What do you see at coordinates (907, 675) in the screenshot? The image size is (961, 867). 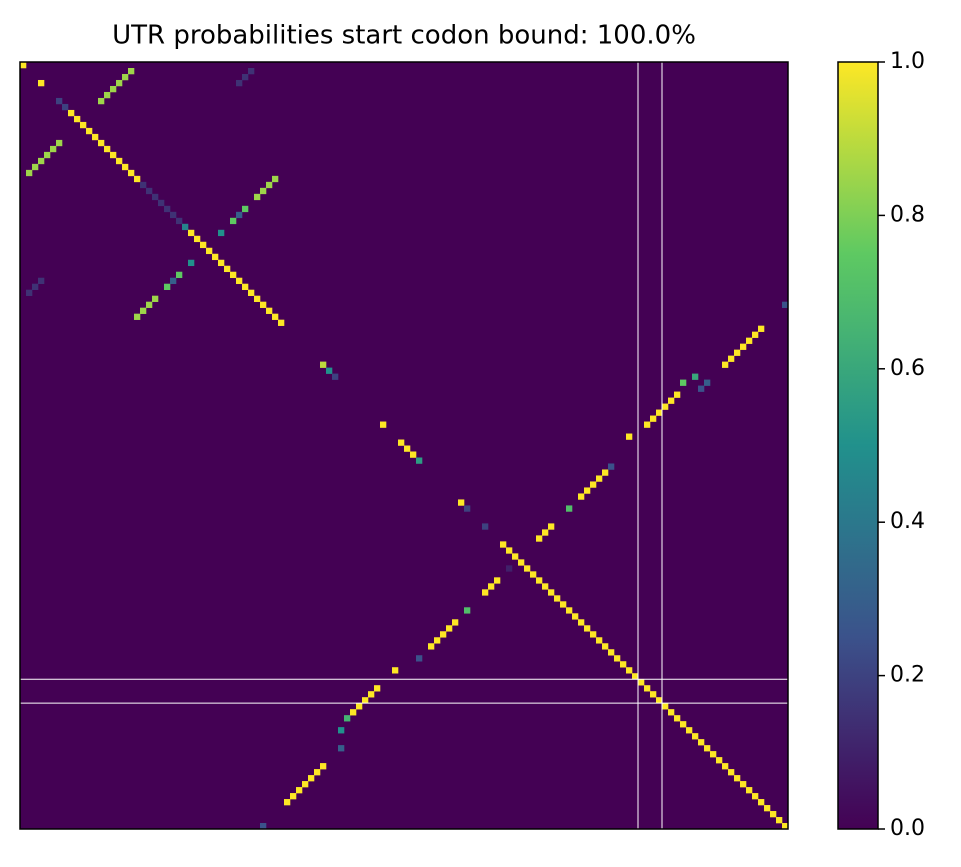 I see `colorbar-tick-label: 0.2` at bounding box center [907, 675].